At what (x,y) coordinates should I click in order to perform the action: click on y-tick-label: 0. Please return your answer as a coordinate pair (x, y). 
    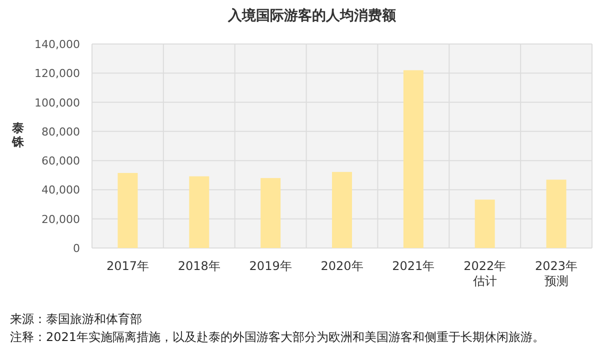
    Looking at the image, I should click on (76, 248).